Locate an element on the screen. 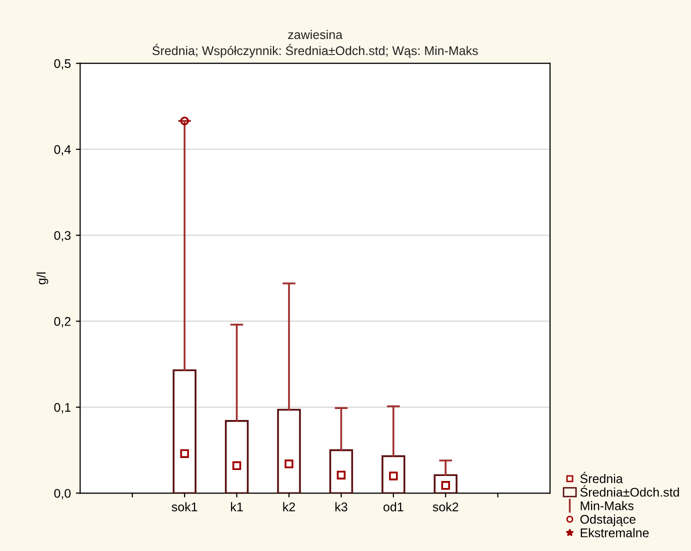 Image resolution: width=691 pixels, height=551 pixels. y-tick-label: 0,0 is located at coordinates (62, 494).